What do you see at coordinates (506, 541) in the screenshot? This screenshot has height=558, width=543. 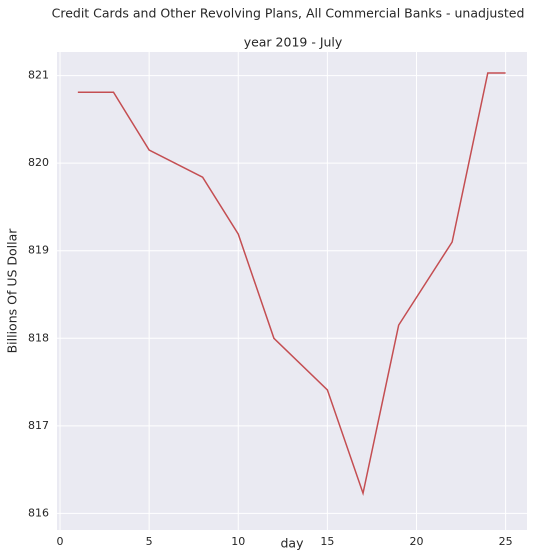 I see `x-tick-label: 25` at bounding box center [506, 541].